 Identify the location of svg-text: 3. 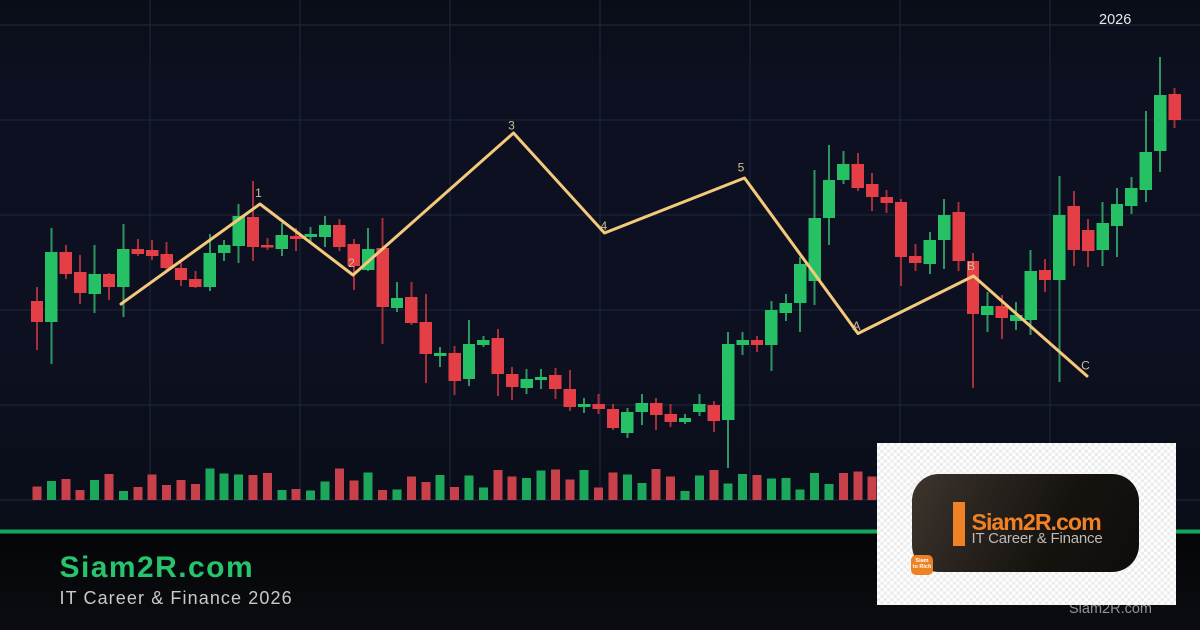
(511, 126).